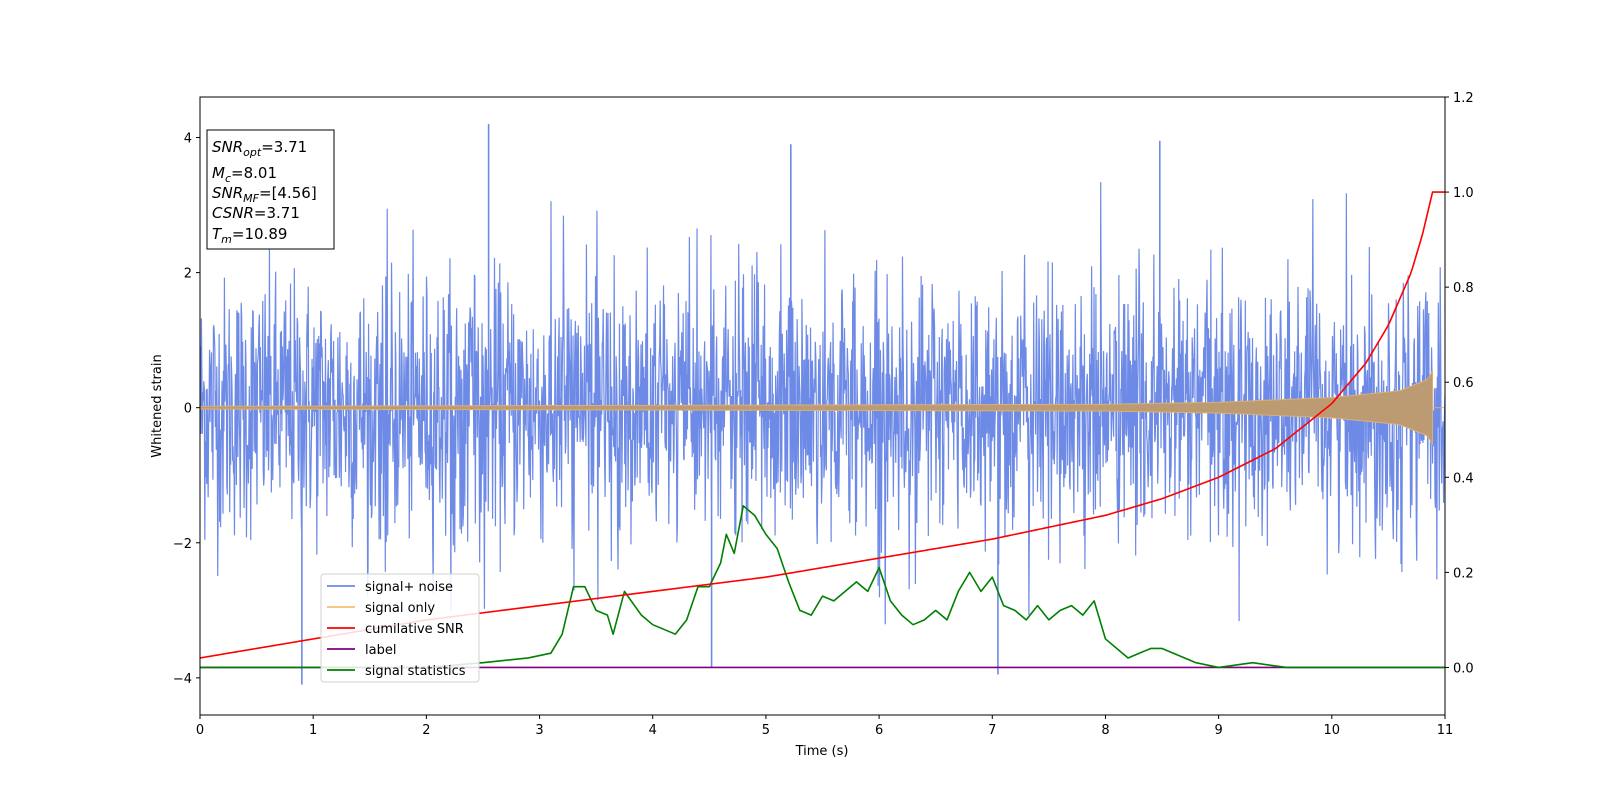 The image size is (1600, 800). I want to click on signal-only-series, so click(822, 408).